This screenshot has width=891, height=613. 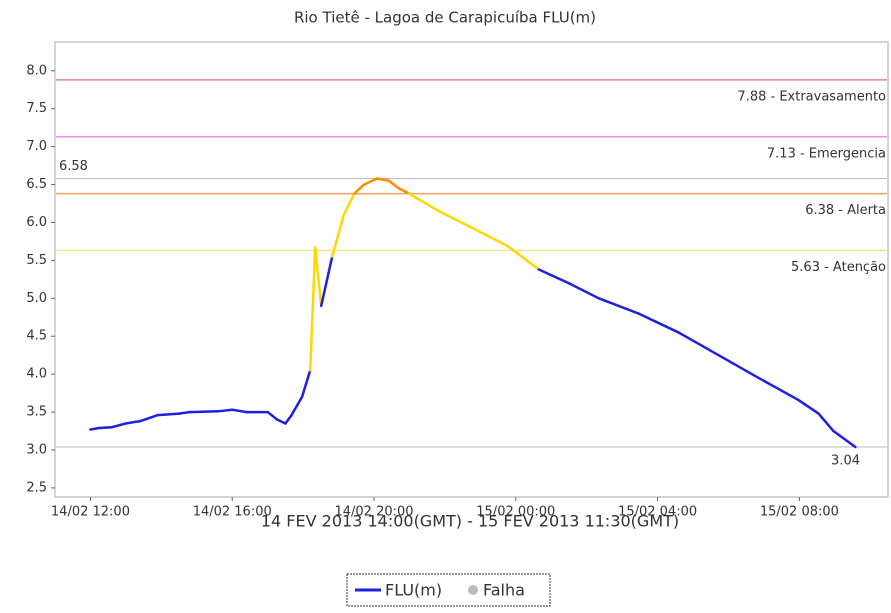 I want to click on x-tick-label: 15/02 00:00, so click(x=515, y=512).